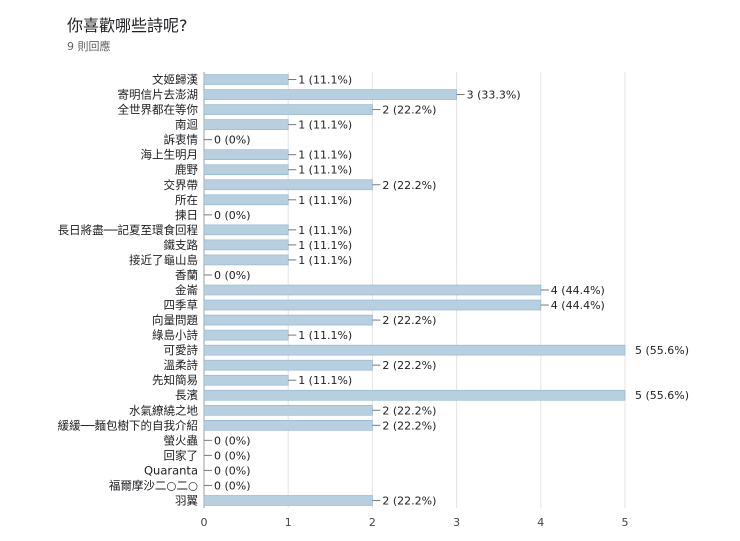  Describe the element at coordinates (625, 522) in the screenshot. I see `x-tick-label: 5` at that location.